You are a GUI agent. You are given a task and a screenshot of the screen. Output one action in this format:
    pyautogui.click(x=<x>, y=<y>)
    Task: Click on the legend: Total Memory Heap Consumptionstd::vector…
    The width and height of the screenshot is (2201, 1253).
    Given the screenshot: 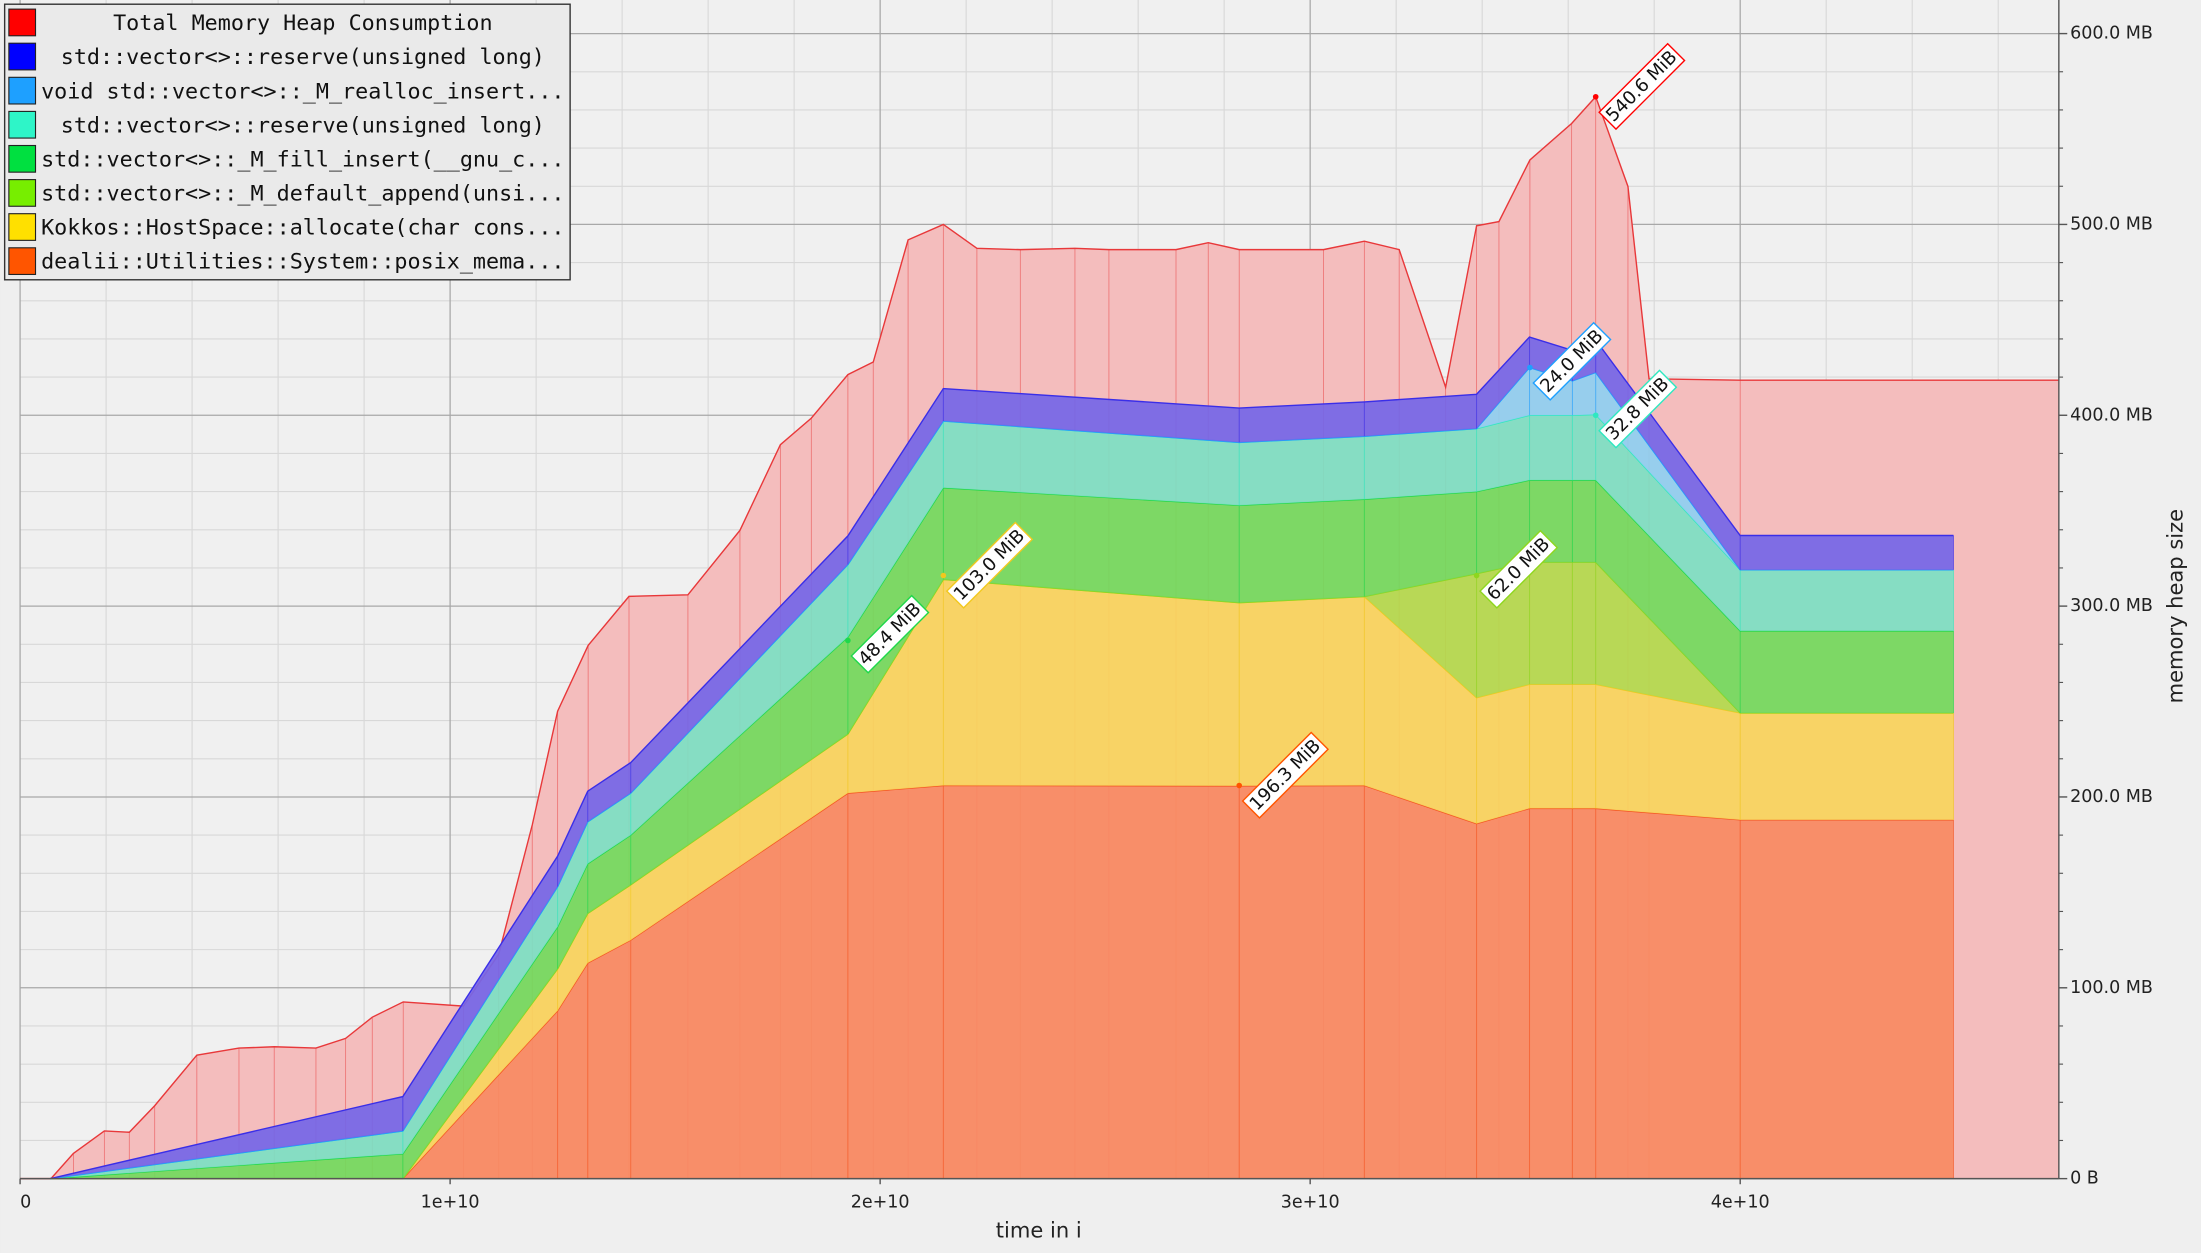 What is the action you would take?
    pyautogui.click(x=287, y=142)
    